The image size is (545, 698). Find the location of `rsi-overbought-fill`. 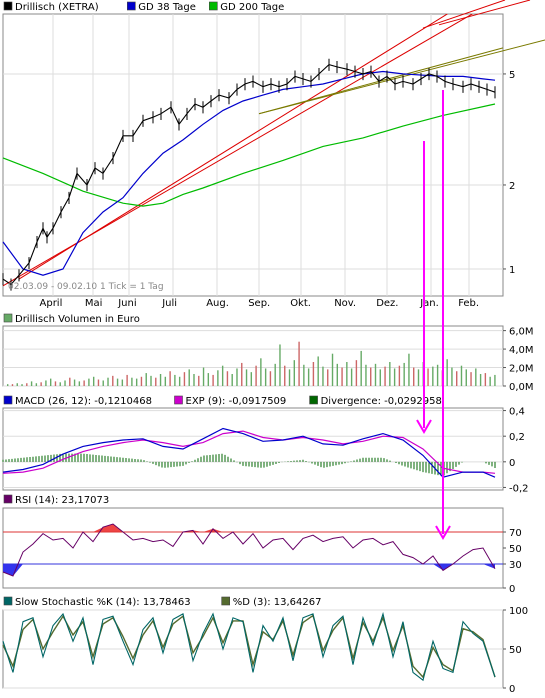

rsi-overbought-fill is located at coordinates (249, 528).